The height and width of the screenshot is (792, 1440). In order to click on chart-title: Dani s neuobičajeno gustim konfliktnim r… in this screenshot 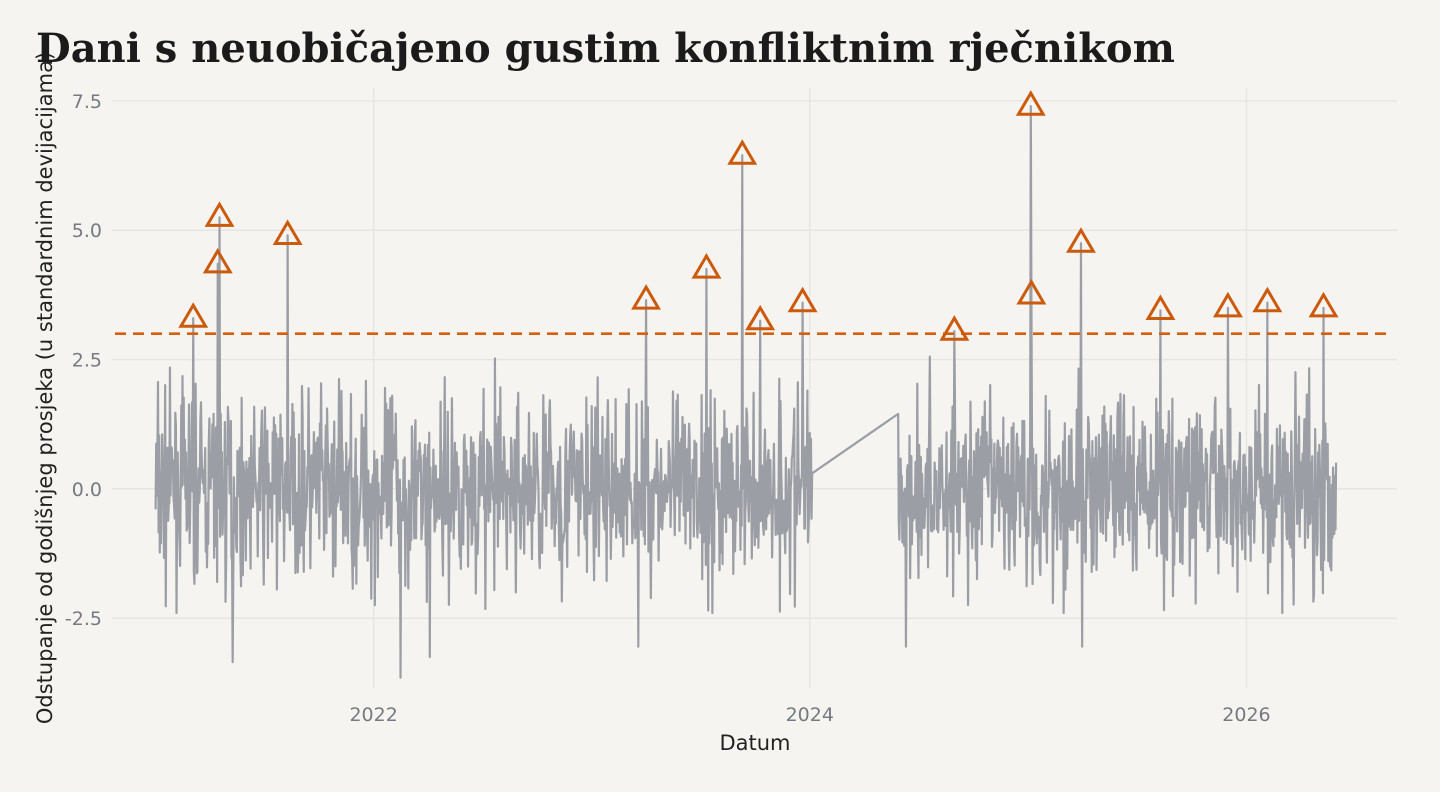, I will do `click(605, 48)`.